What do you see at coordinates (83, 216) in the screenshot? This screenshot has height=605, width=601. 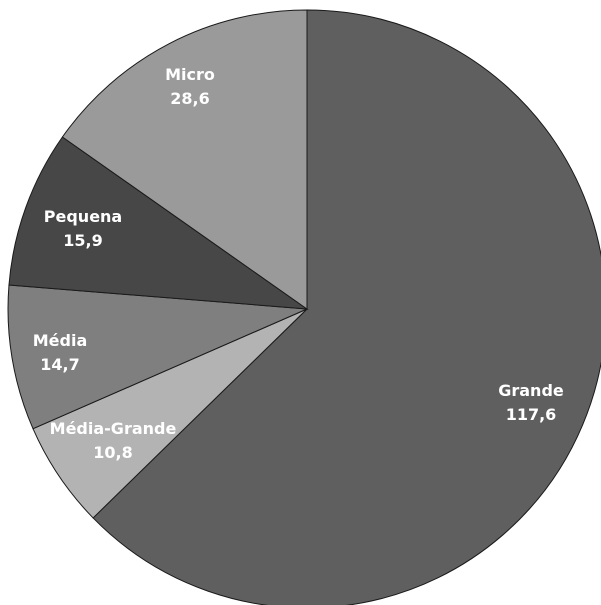 I see `slice-label-pequena: Pequena` at bounding box center [83, 216].